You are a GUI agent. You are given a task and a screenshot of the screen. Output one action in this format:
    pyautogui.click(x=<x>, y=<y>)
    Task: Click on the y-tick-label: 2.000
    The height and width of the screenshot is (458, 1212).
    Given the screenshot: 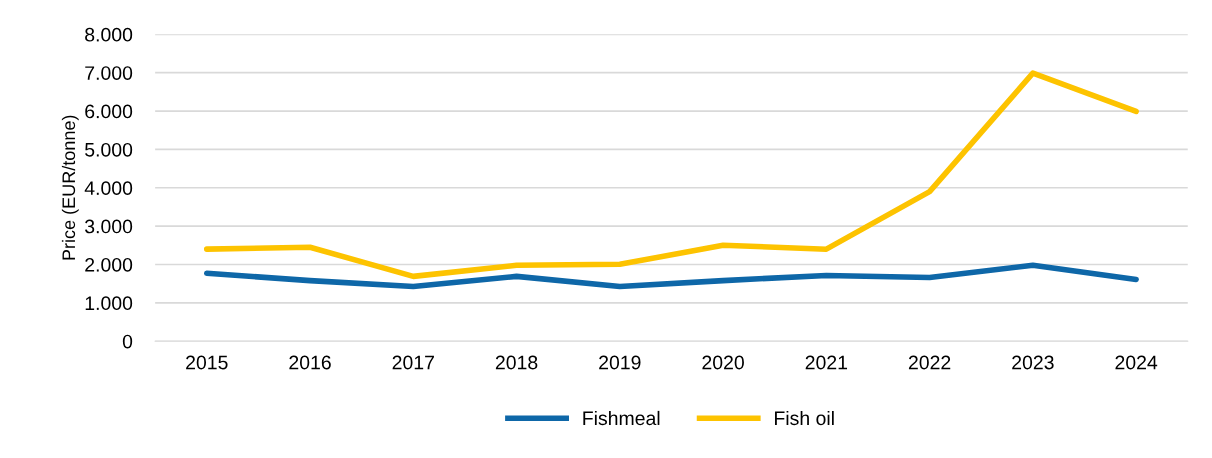 What is the action you would take?
    pyautogui.click(x=109, y=264)
    